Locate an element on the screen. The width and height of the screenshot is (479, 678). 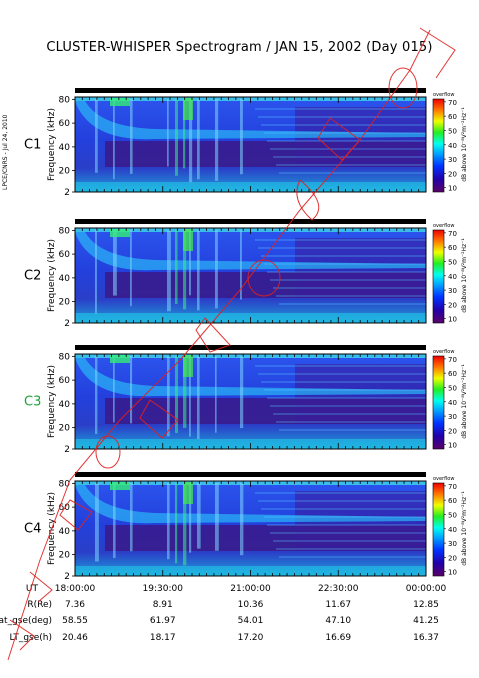
orbit-cell: 41.25 is located at coordinates (426, 621).